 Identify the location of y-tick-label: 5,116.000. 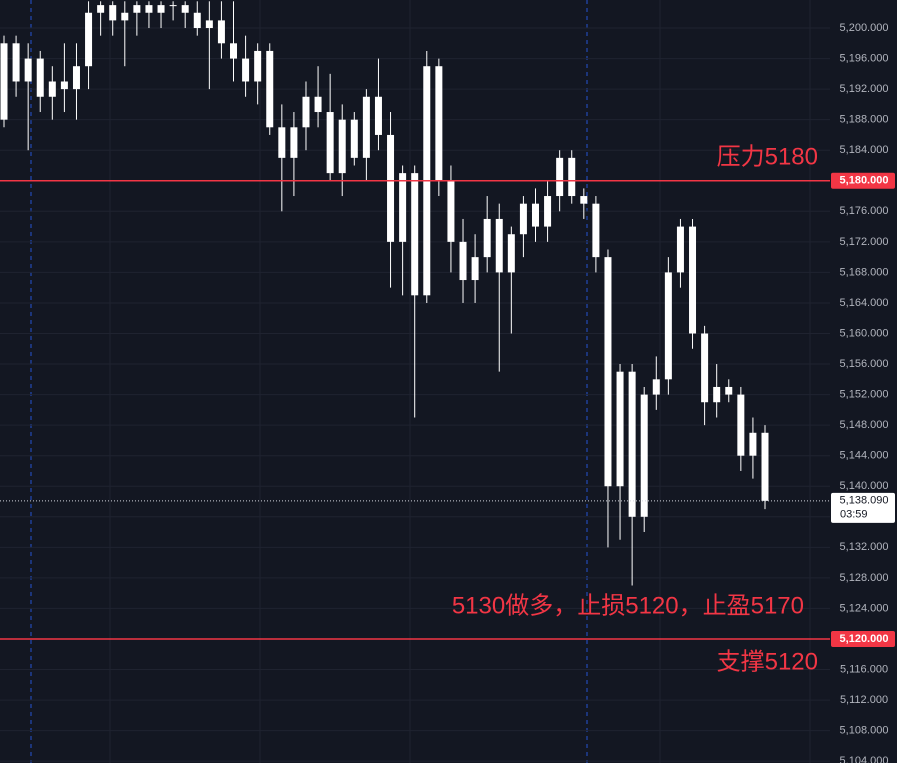
(864, 669).